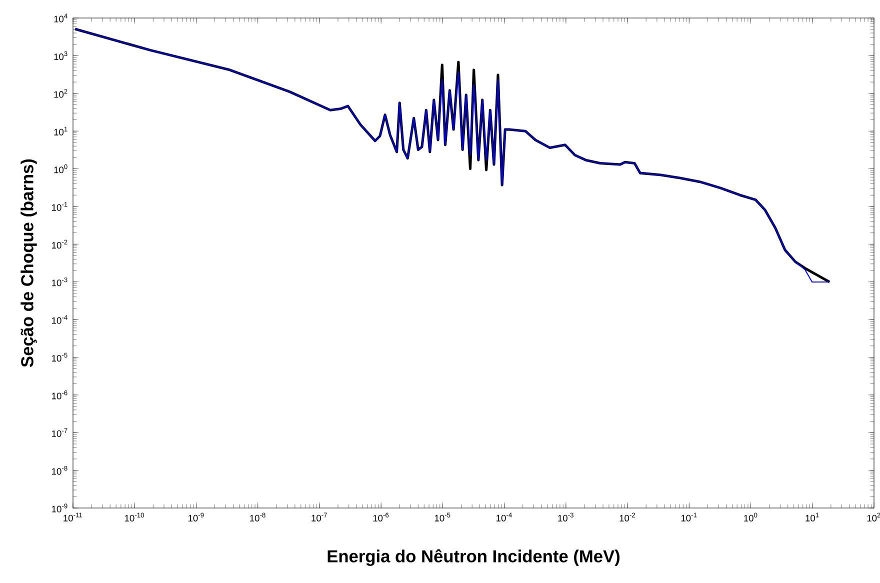 The image size is (880, 583). I want to click on x-tick-label: 10$^{-6}$, so click(381, 517).